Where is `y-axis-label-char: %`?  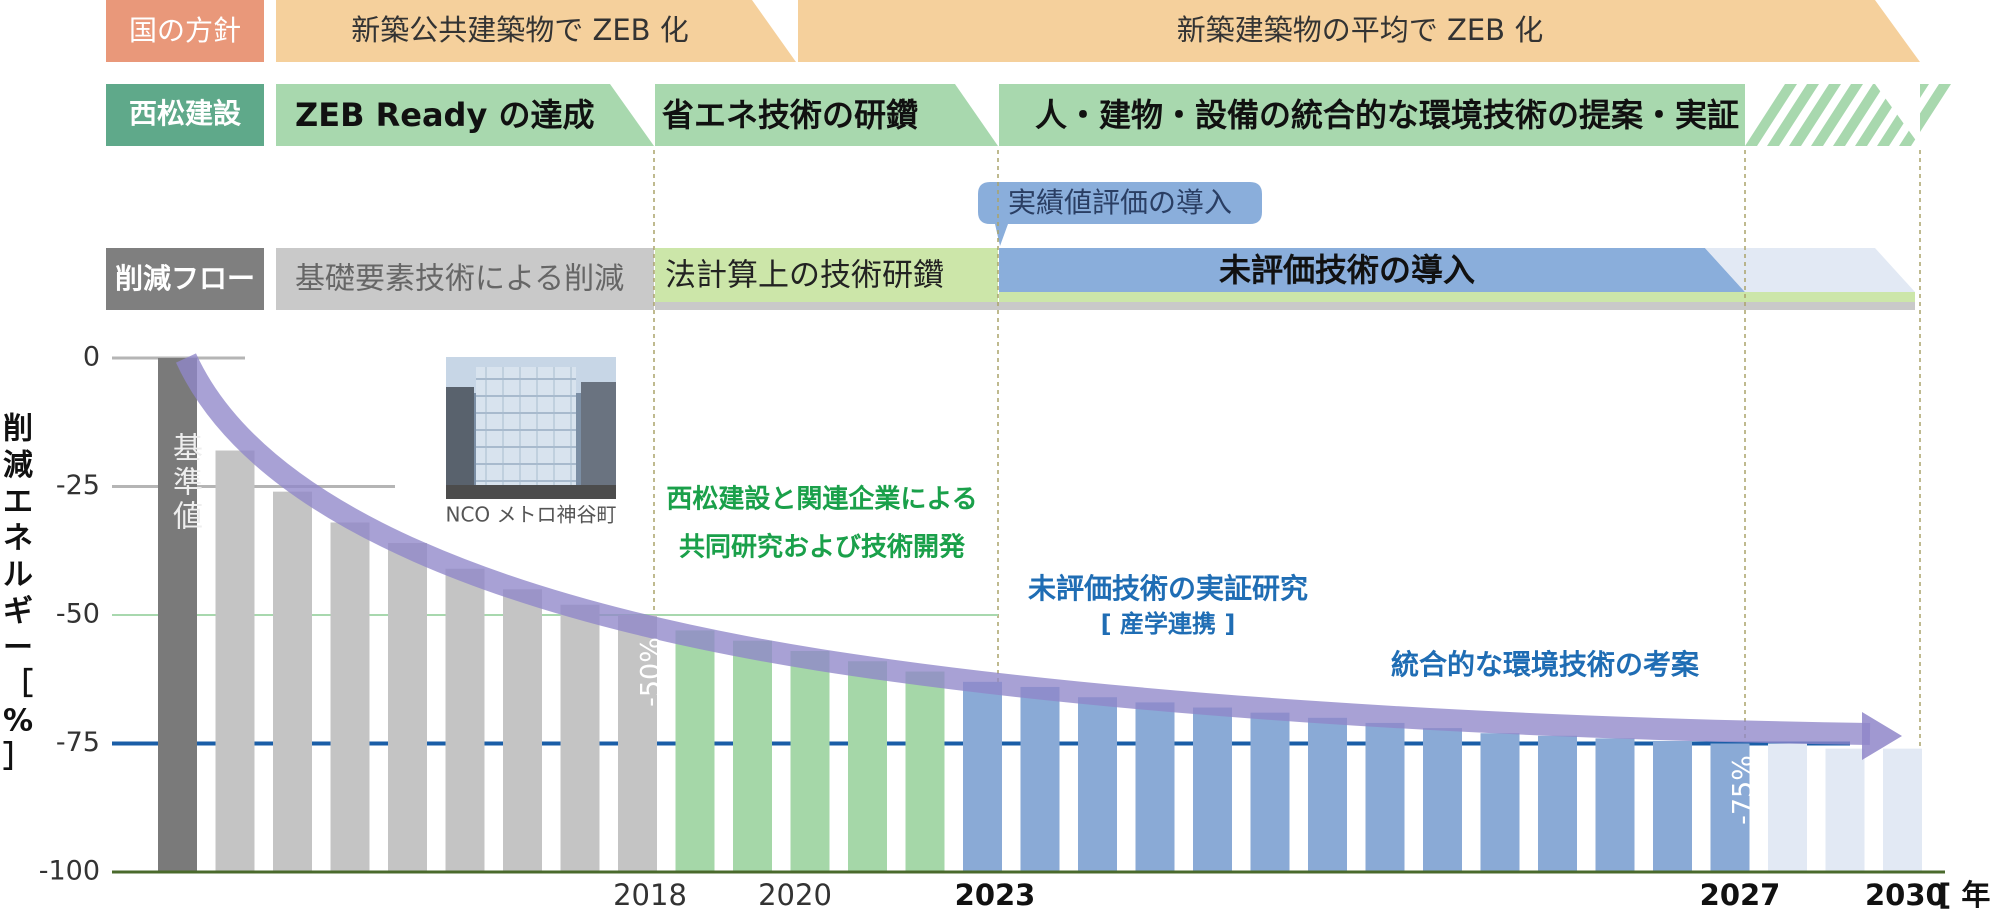
y-axis-label-char: % is located at coordinates (18, 721).